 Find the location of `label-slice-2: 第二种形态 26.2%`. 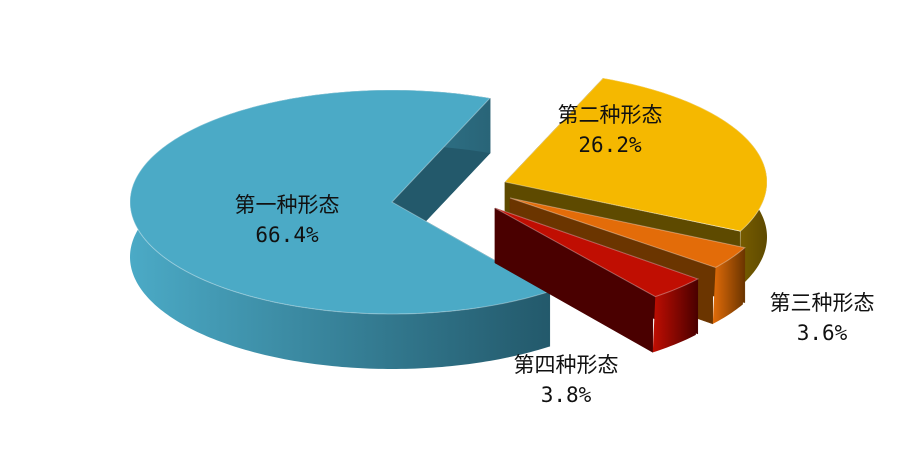

label-slice-2: 第二种形态 26.2% is located at coordinates (610, 130).